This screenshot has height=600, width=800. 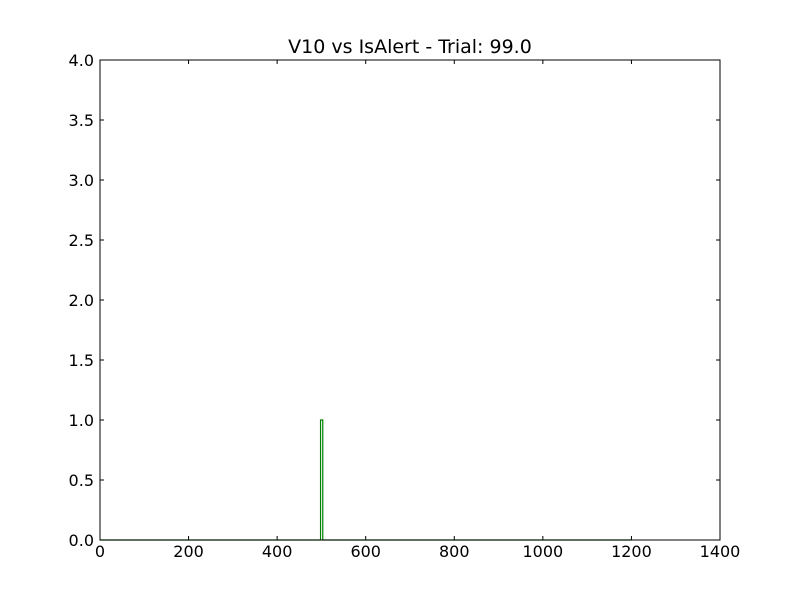 What do you see at coordinates (81, 360) in the screenshot?
I see `y-tick-label: 1.5` at bounding box center [81, 360].